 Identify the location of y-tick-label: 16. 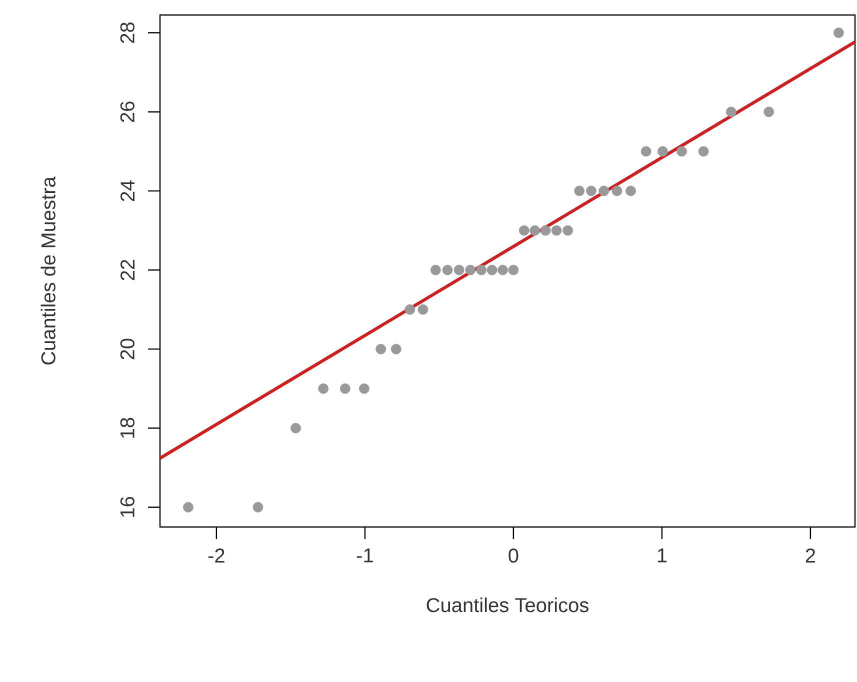
(127, 506).